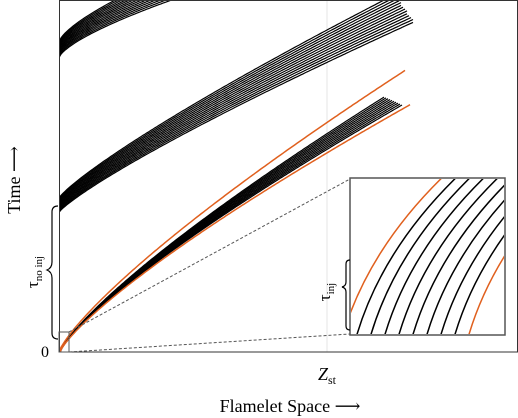  What do you see at coordinates (327, 375) in the screenshot?
I see `x-tick-label: Zst` at bounding box center [327, 375].